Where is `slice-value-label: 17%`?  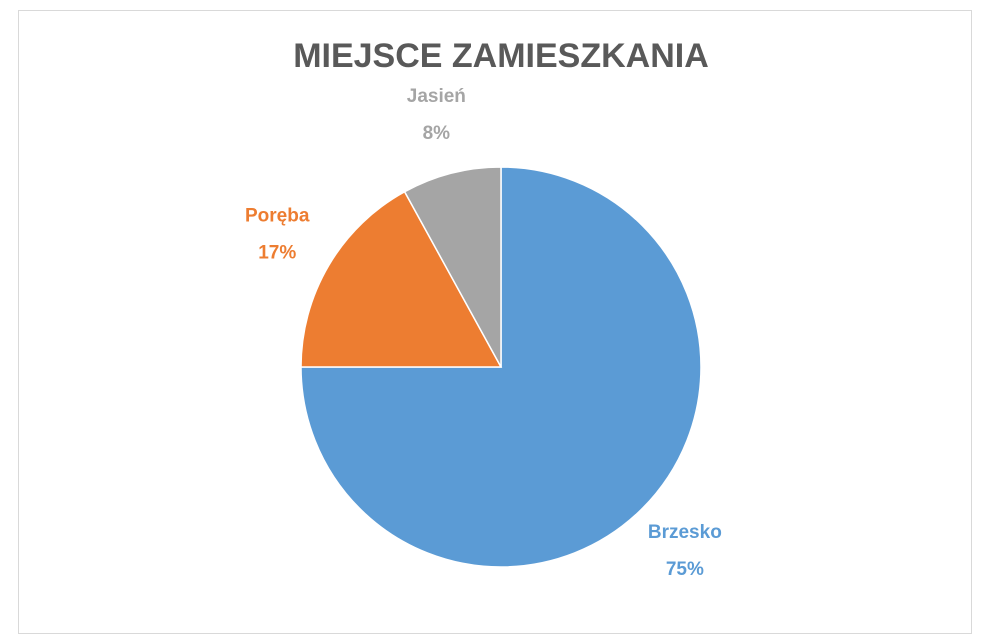
slice-value-label: 17% is located at coordinates (277, 253).